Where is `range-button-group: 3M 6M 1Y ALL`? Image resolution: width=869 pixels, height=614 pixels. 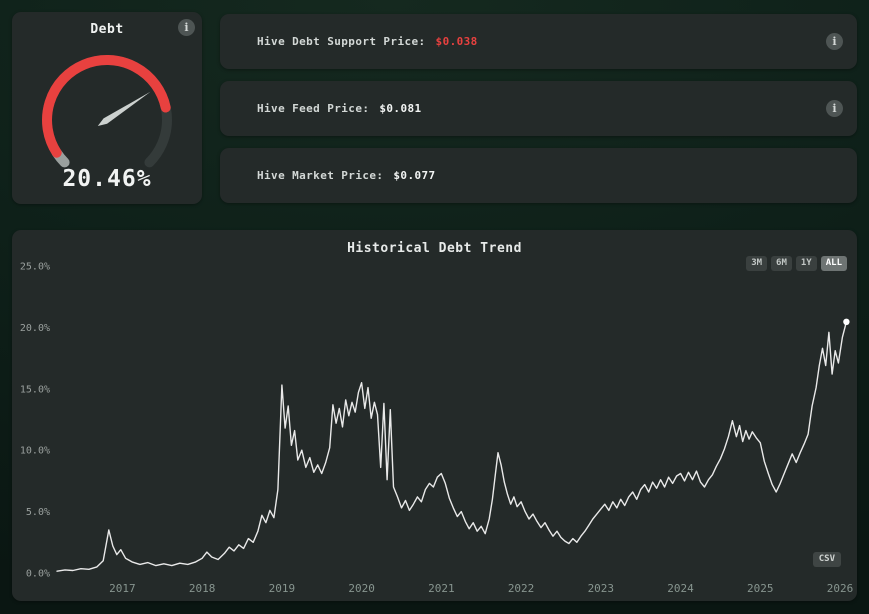 range-button-group: 3M 6M 1Y ALL is located at coordinates (796, 263).